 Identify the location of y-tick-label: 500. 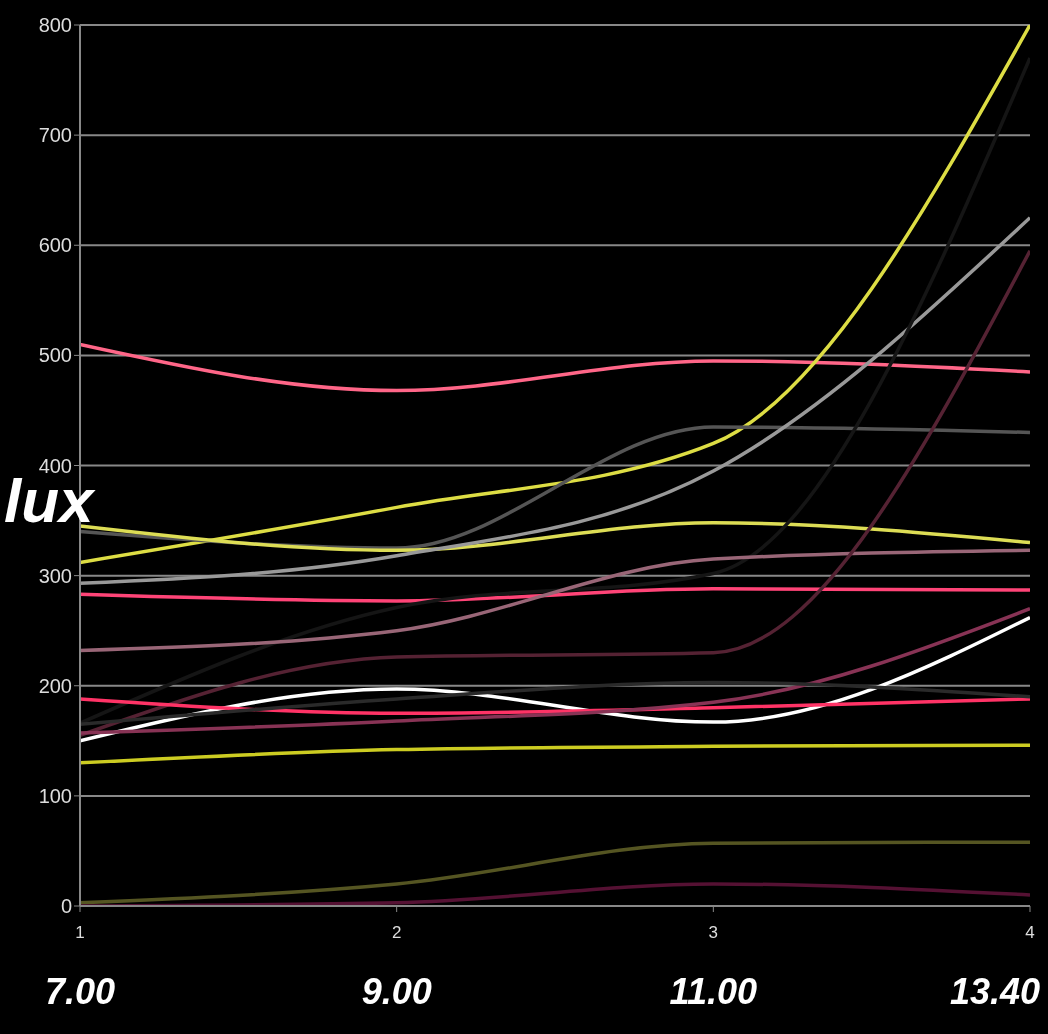
(55, 355).